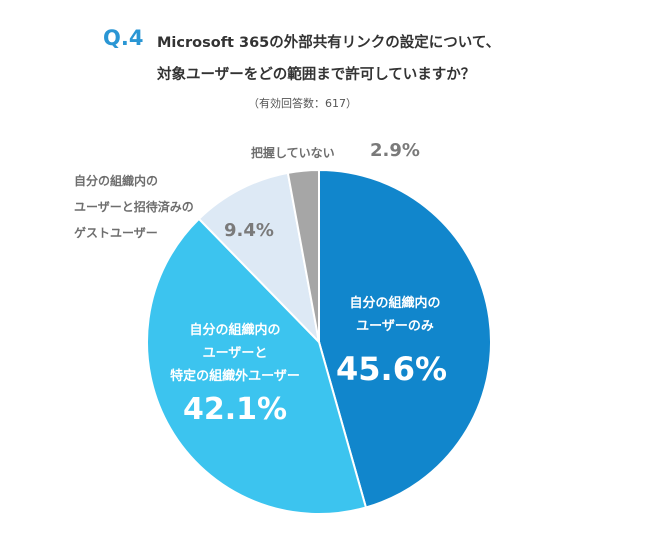 This screenshot has height=544, width=650. Describe the element at coordinates (116, 233) in the screenshot. I see `slice-label-line: ゲストユーザー` at that location.